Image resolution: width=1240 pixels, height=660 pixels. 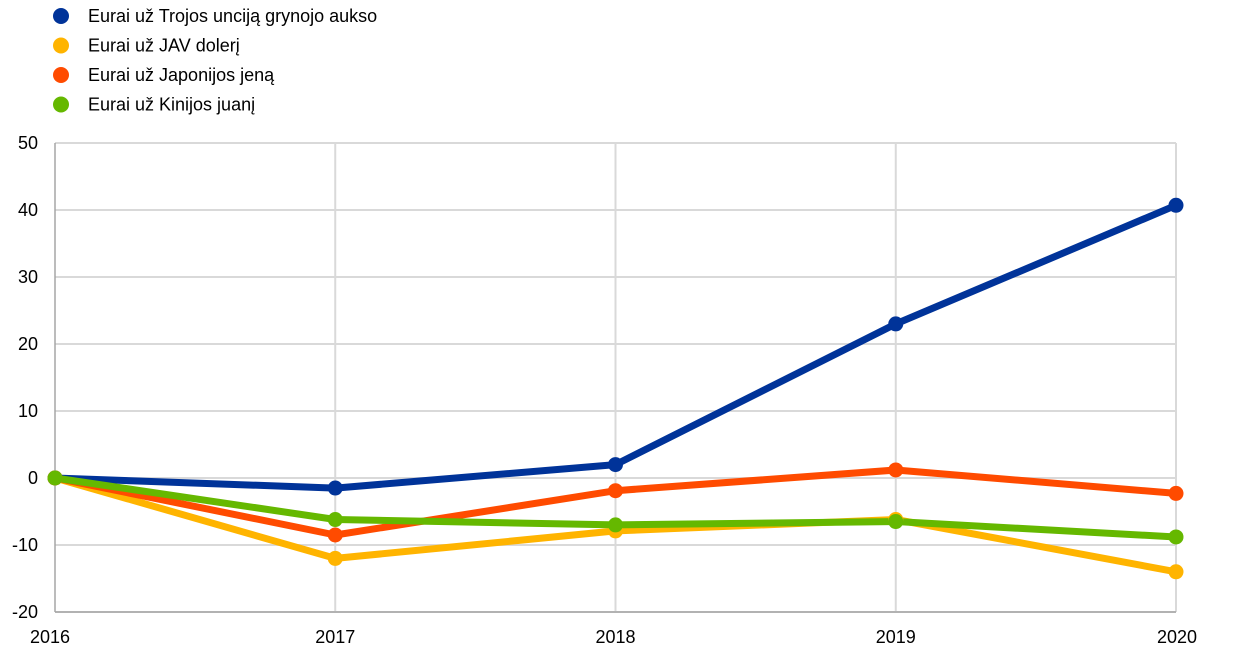 I want to click on legend-label-1: Eurai už JAV dolerį, so click(x=164, y=46).